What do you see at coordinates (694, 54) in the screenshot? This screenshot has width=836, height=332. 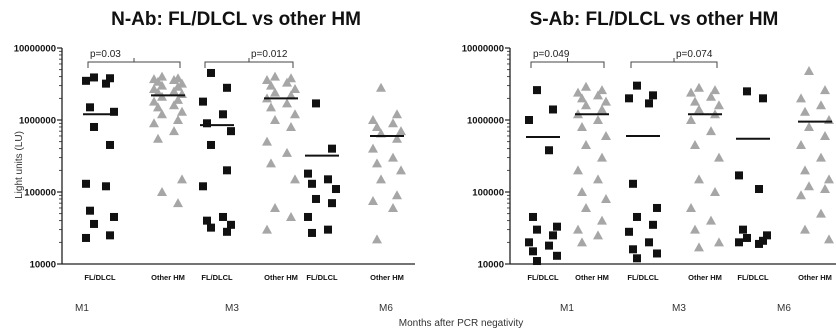 I see `p-value-label: p=0.074` at bounding box center [694, 54].